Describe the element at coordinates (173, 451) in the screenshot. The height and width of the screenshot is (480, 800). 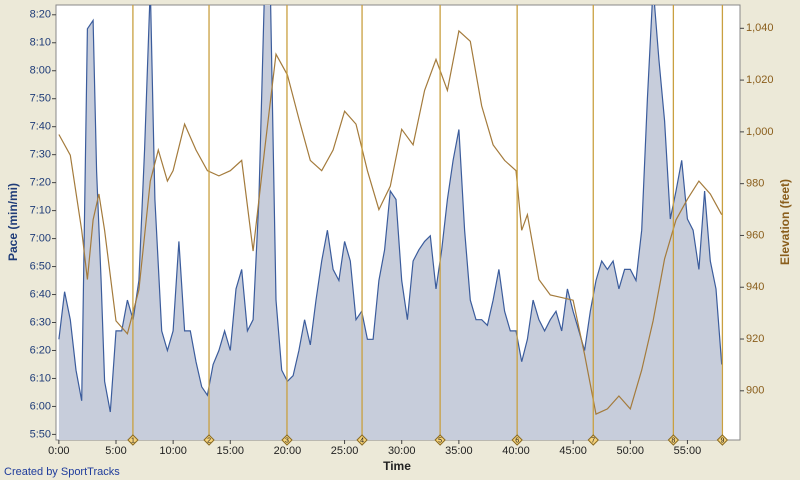
I see `x-tick-label: 10:00` at that location.